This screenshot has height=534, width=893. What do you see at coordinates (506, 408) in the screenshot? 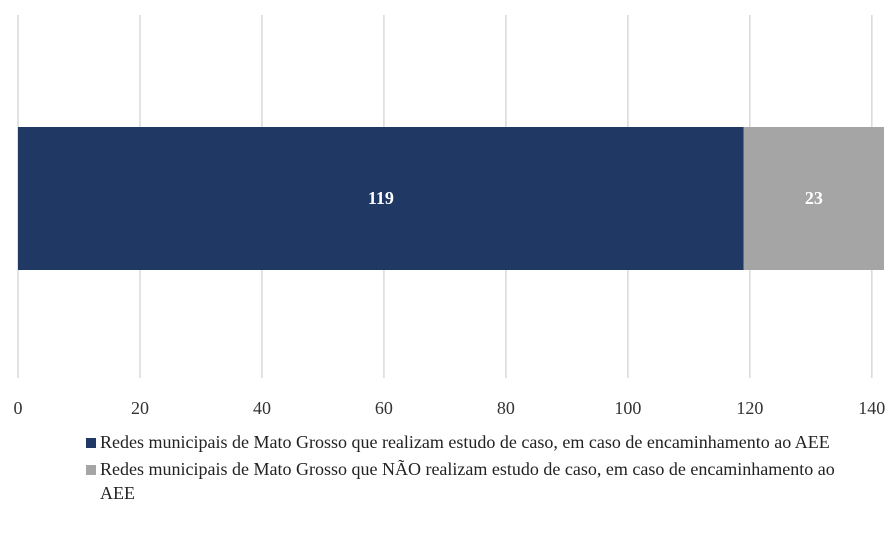
I see `x-tick-label: 80` at bounding box center [506, 408].